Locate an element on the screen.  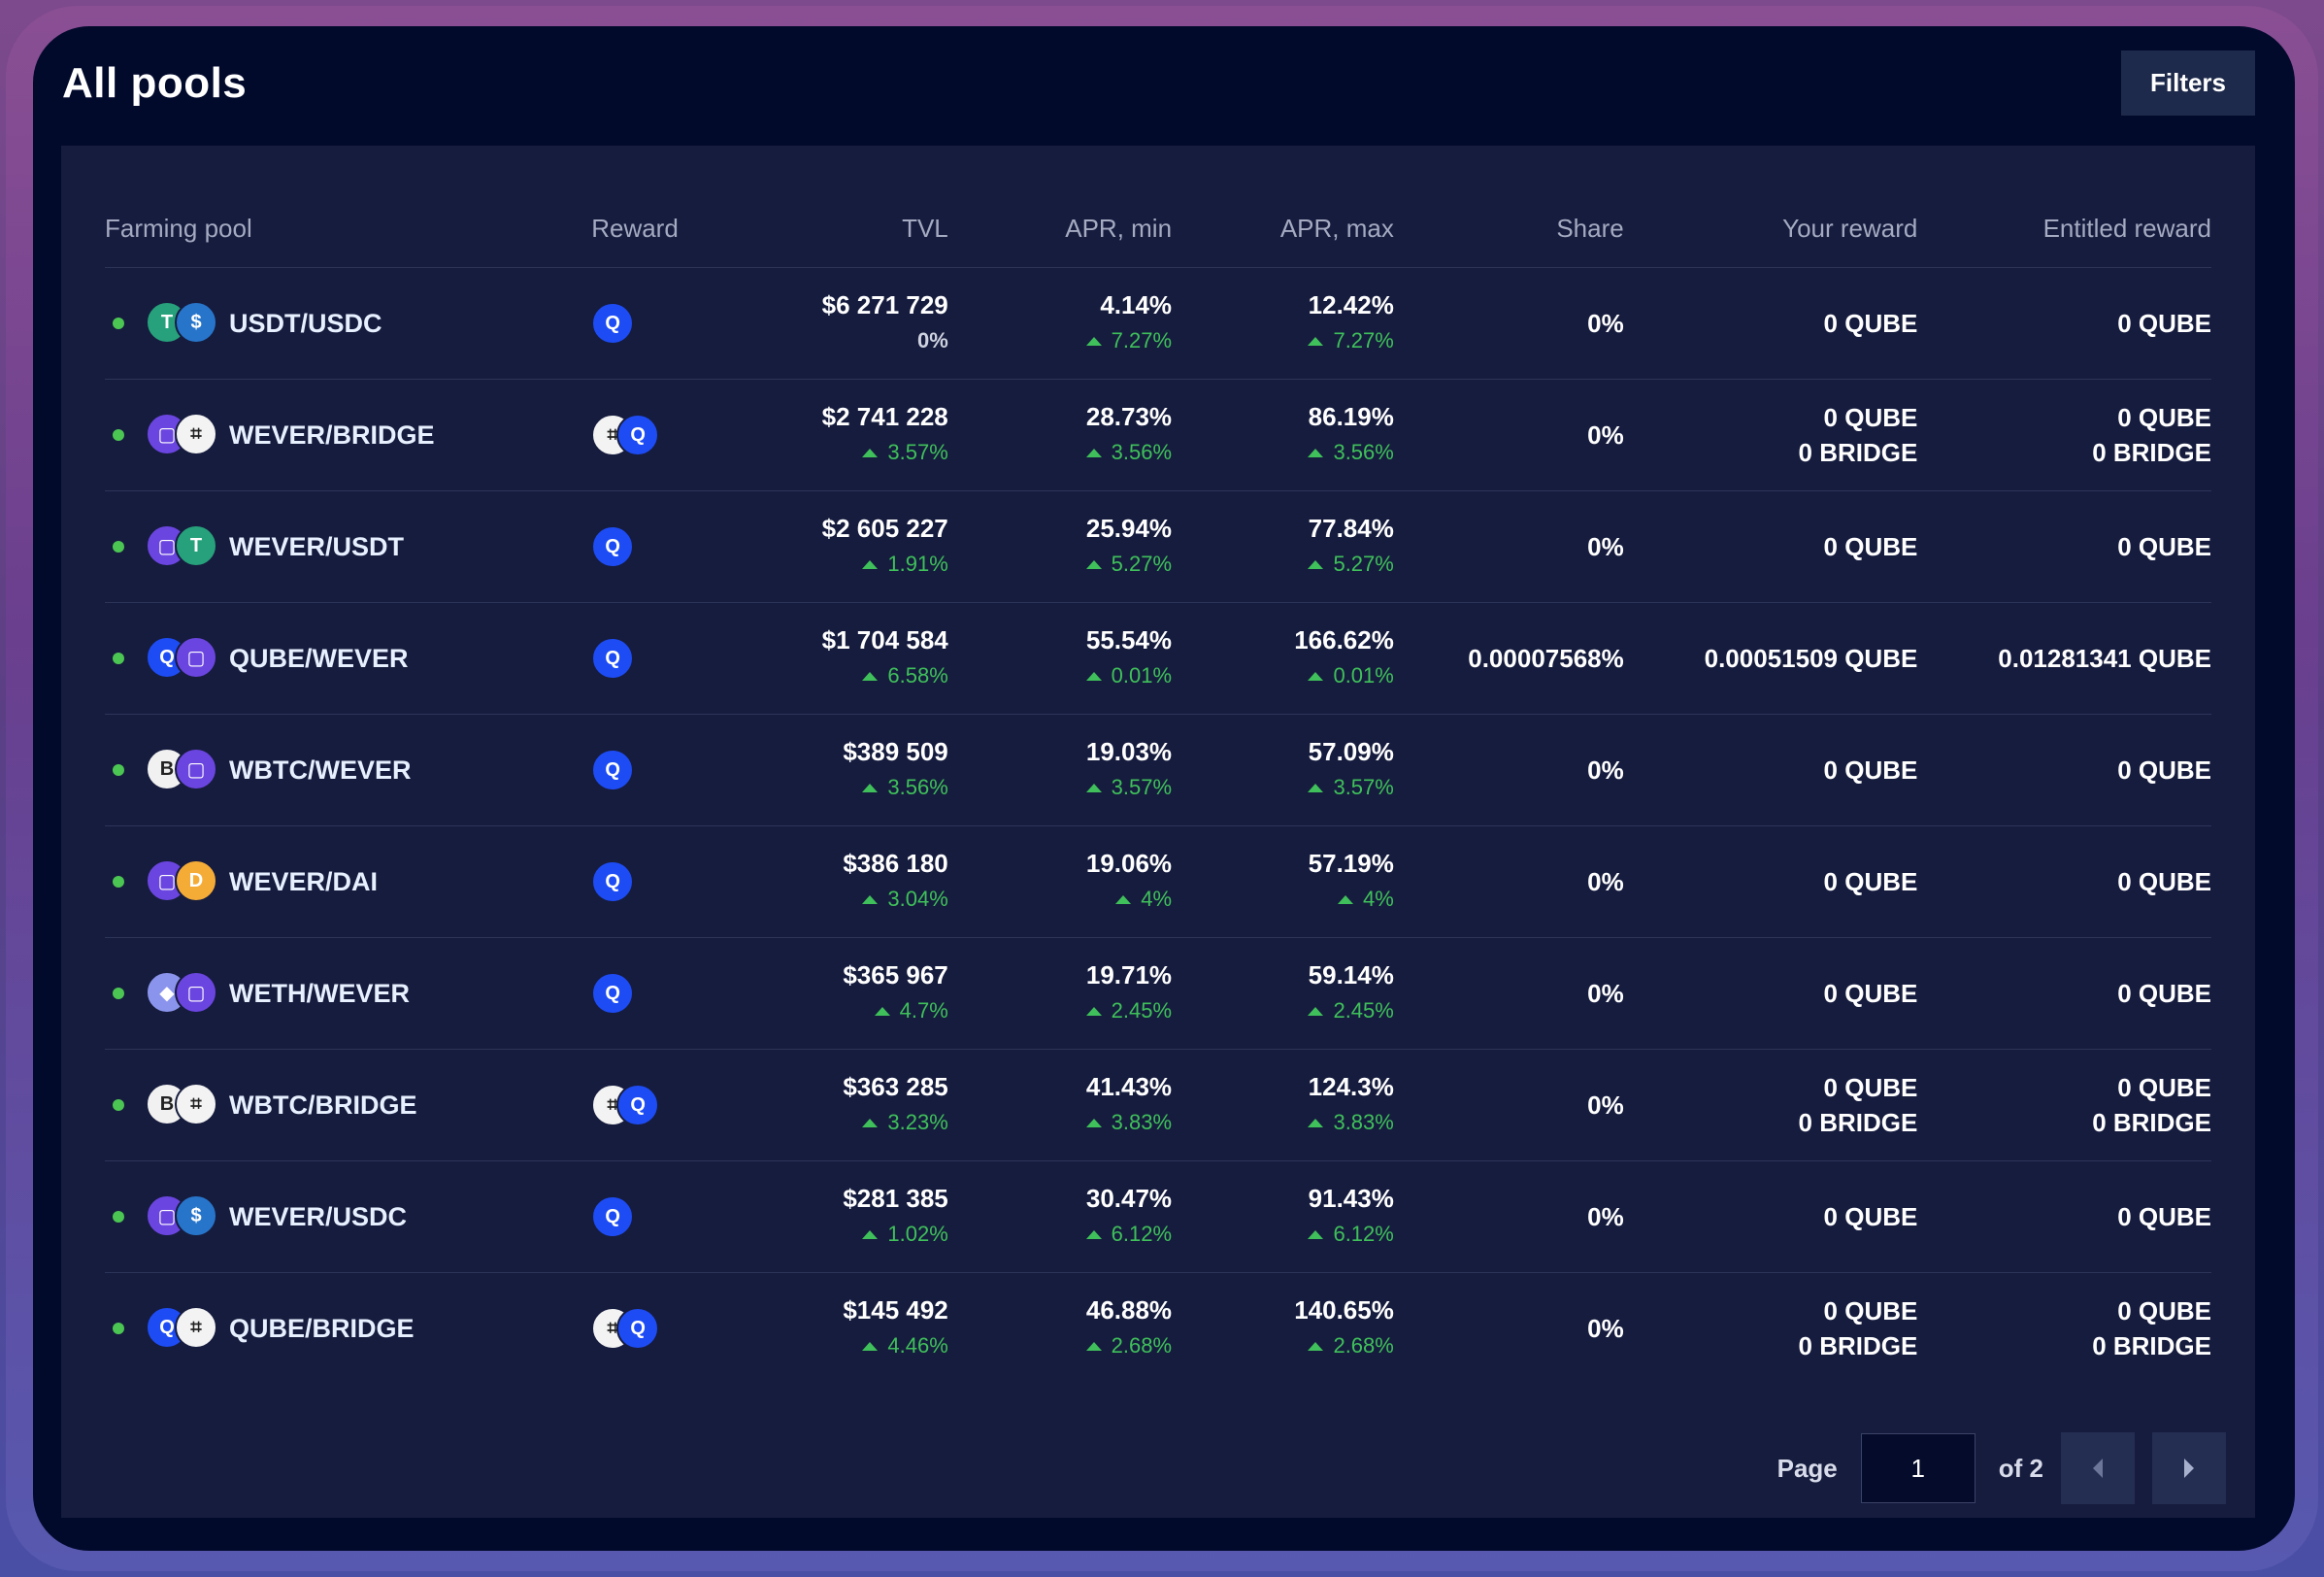
tvl-change-text: 1.91% is located at coordinates (917, 564).